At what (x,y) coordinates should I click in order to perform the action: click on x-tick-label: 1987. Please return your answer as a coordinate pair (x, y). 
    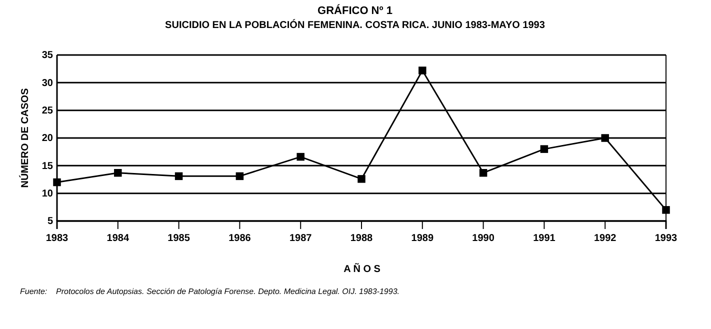
    Looking at the image, I should click on (300, 238).